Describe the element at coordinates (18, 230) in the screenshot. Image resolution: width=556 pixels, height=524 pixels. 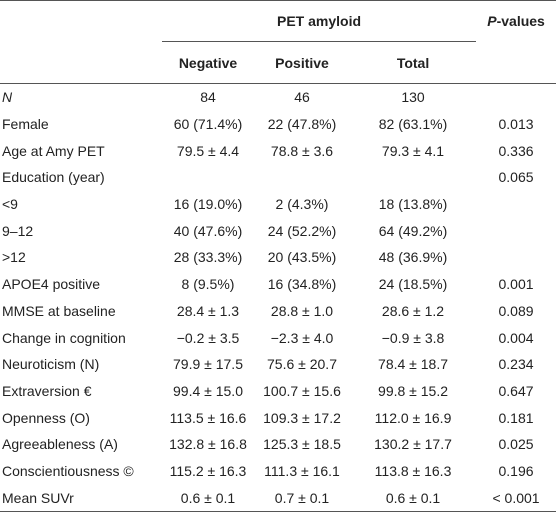
I see `row-label: 9–12` at that location.